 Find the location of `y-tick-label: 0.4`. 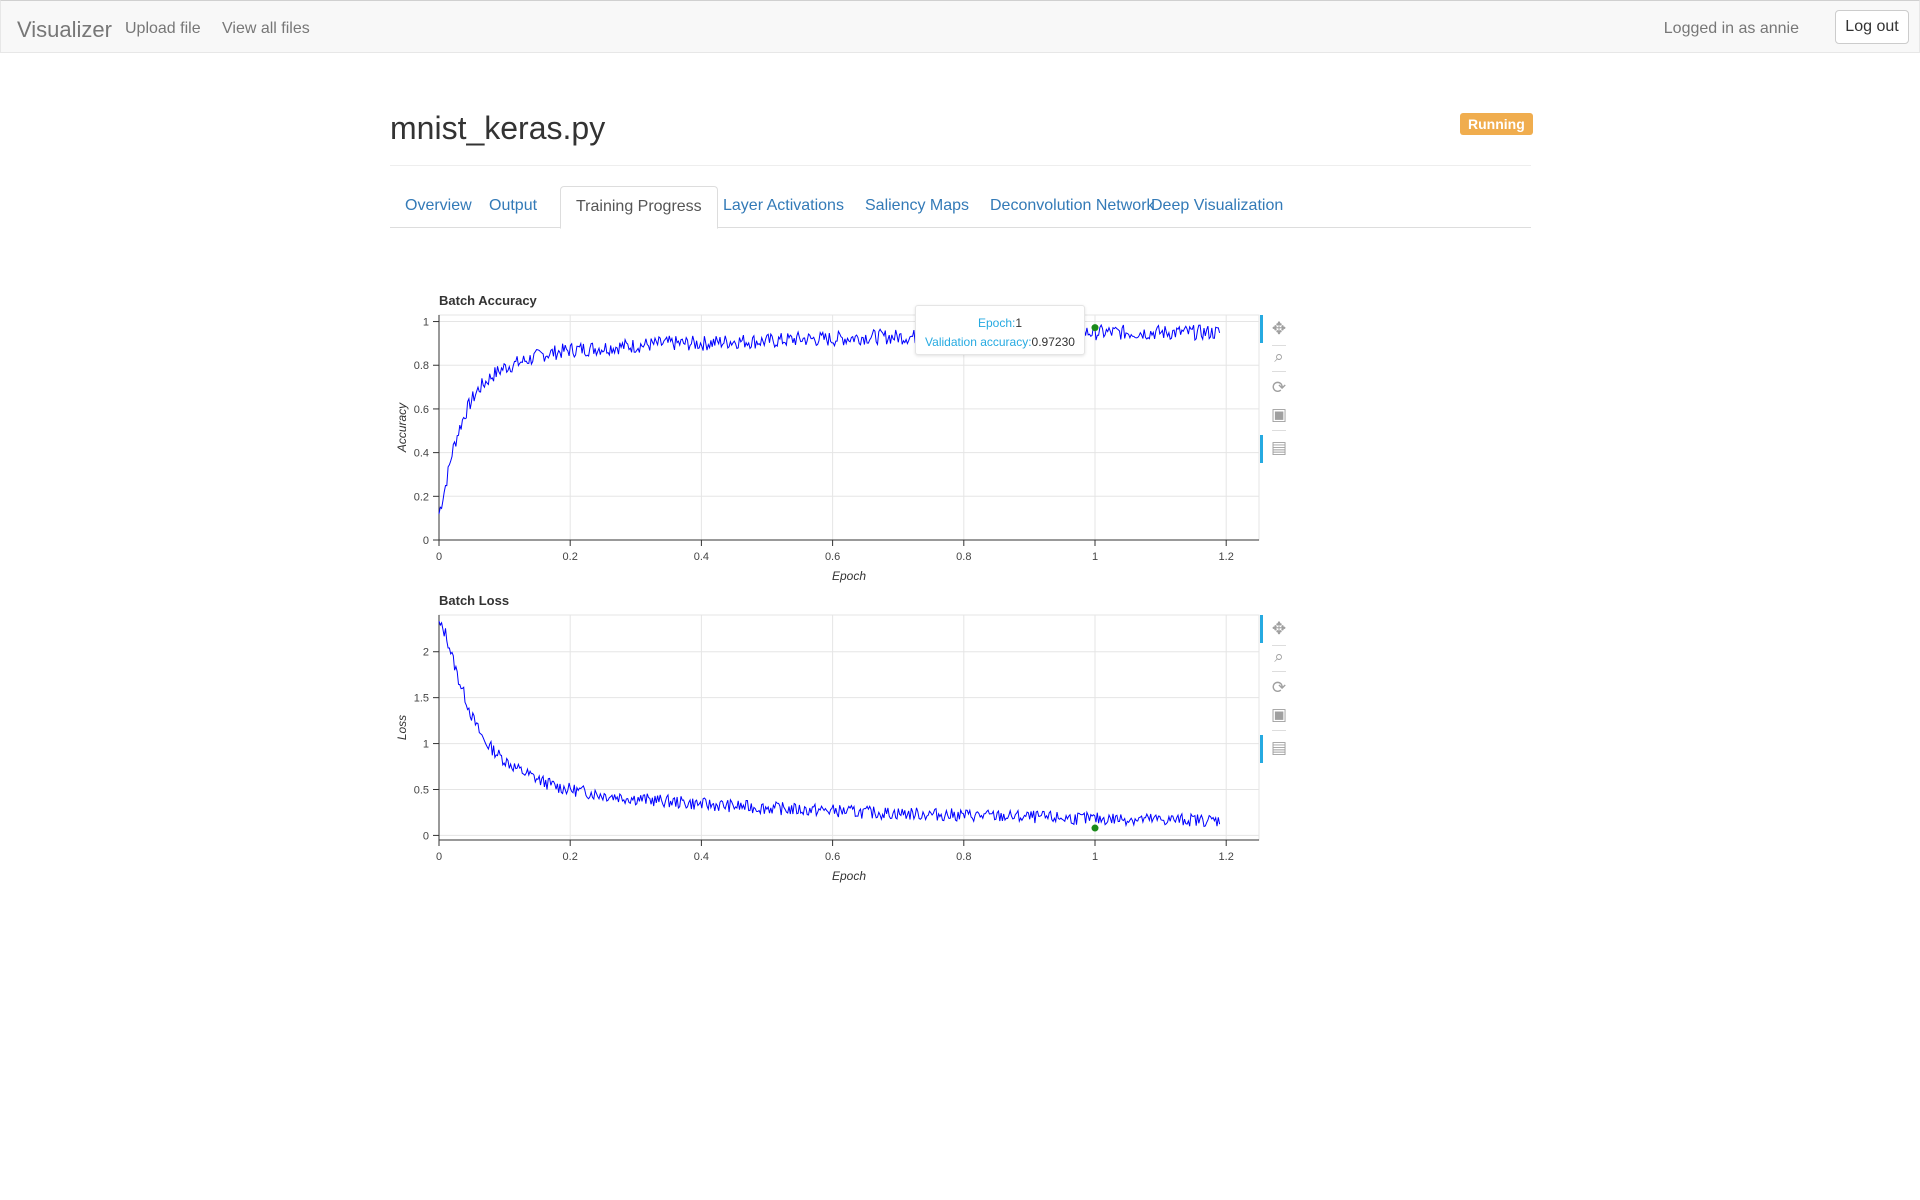

y-tick-label: 0.4 is located at coordinates (421, 454).